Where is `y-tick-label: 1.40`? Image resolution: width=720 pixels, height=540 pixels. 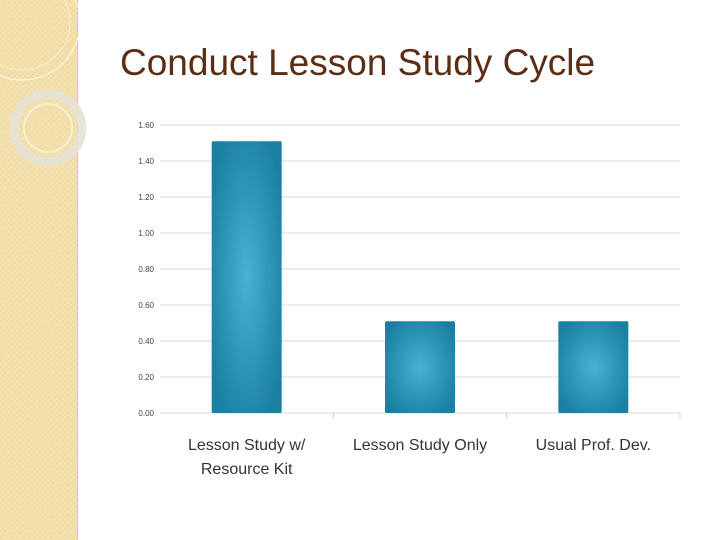 y-tick-label: 1.40 is located at coordinates (146, 161).